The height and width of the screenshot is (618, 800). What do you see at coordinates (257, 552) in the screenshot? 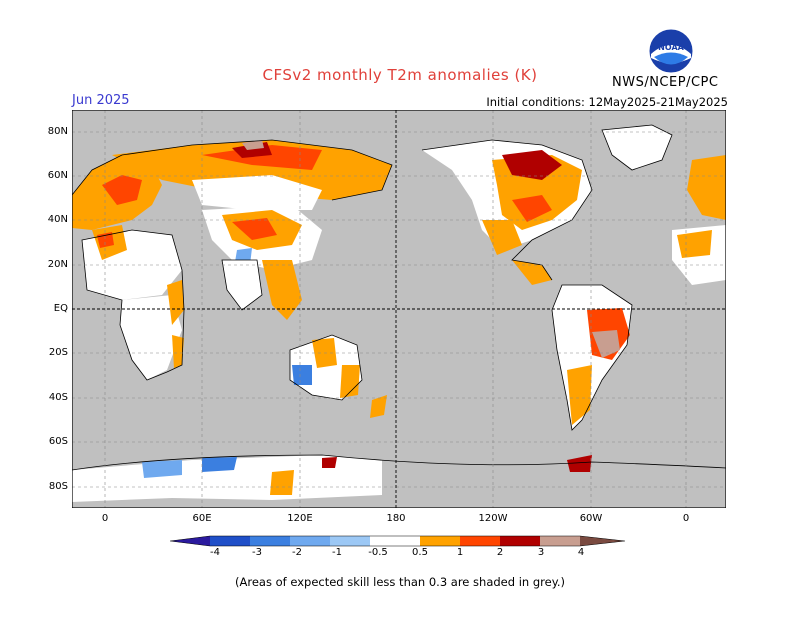
I see `colorbar-tick: -3` at bounding box center [257, 552].